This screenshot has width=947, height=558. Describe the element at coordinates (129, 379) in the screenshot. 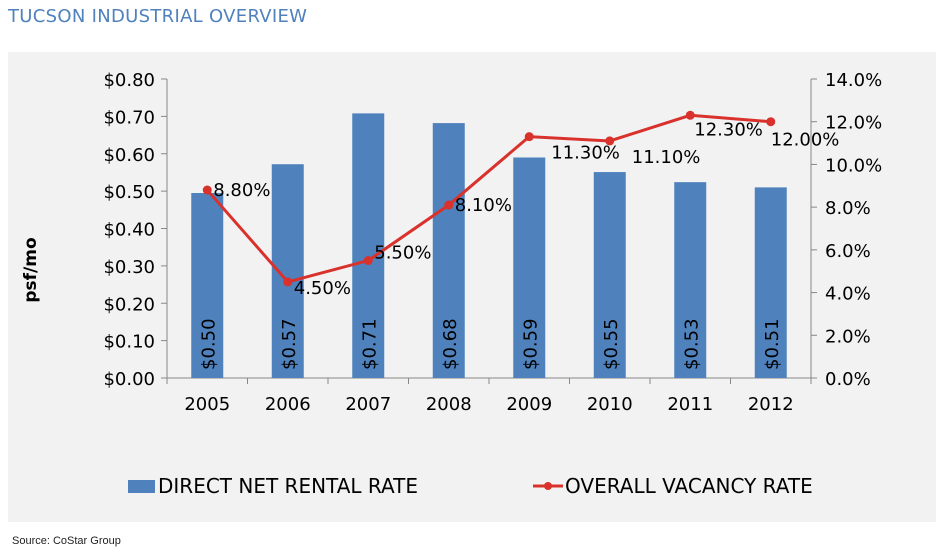

I see `y-tick-label: $0.00` at that location.